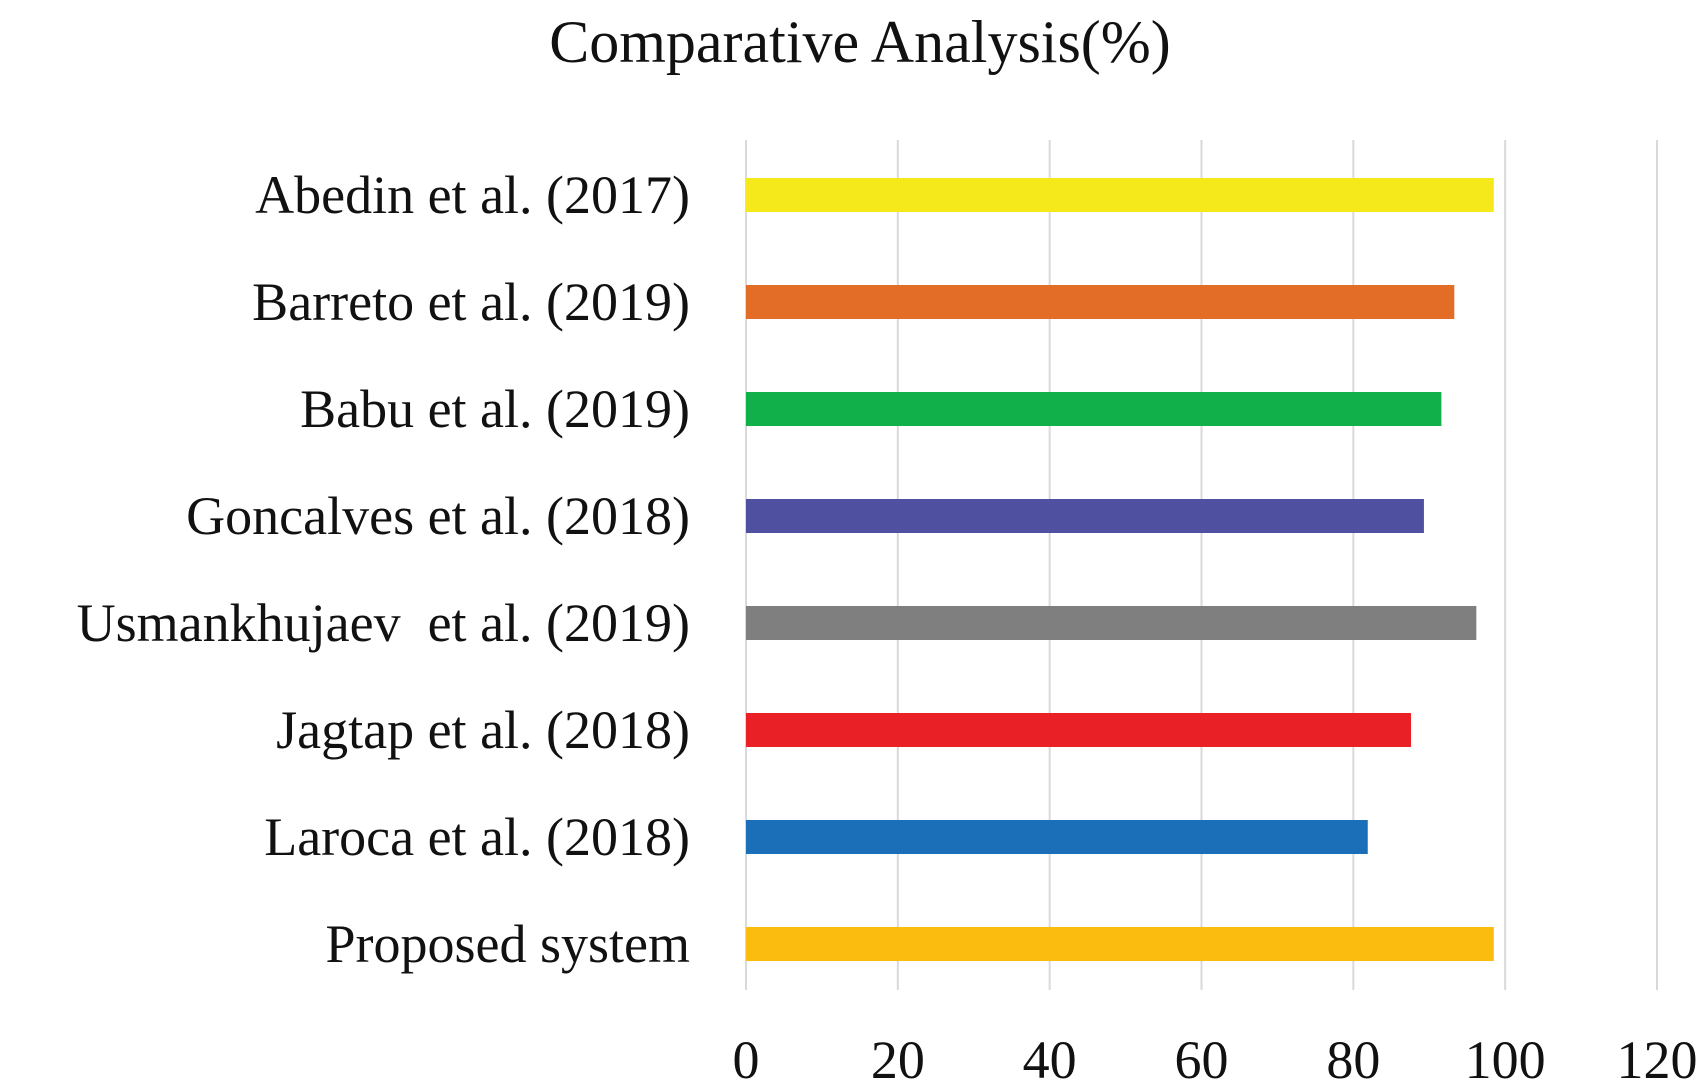  What do you see at coordinates (471, 302) in the screenshot?
I see `category-label-2: Barreto et al. (2019)` at bounding box center [471, 302].